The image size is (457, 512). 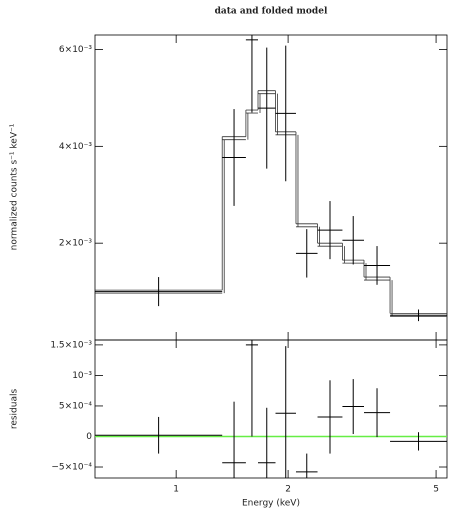 What do you see at coordinates (288, 490) in the screenshot?
I see `x-tick-label: 2` at bounding box center [288, 490].